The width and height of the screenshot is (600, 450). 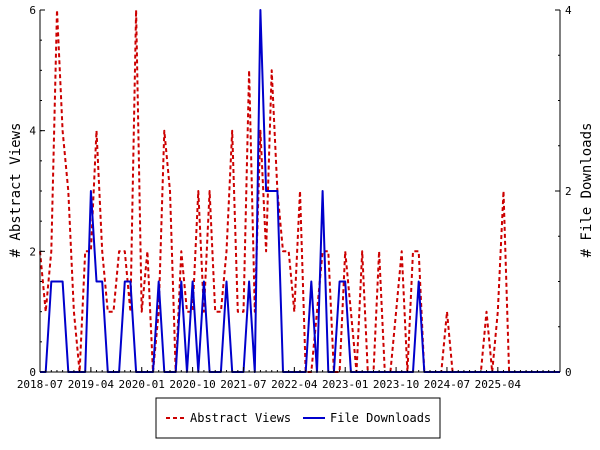 What do you see at coordinates (16, 190) in the screenshot?
I see `y-axis-title-left: # Abstract Views` at bounding box center [16, 190].